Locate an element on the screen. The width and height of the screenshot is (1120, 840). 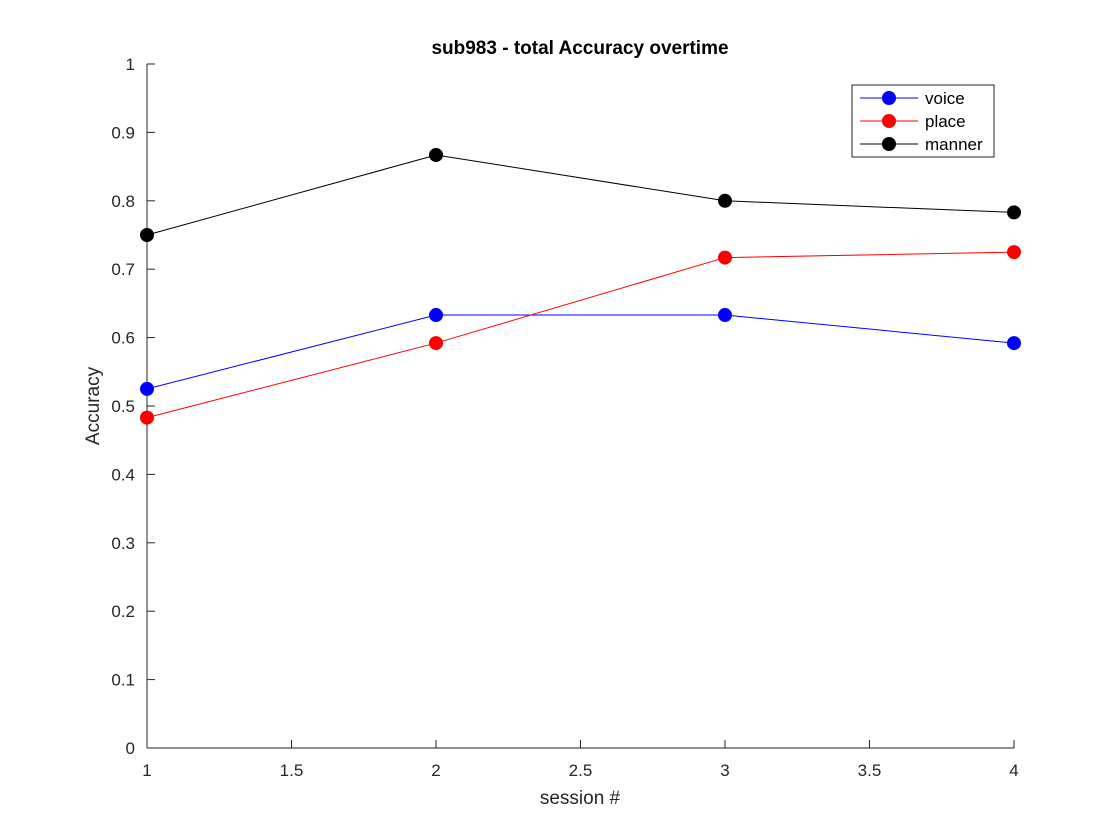
series-line-voice is located at coordinates (580, 352).